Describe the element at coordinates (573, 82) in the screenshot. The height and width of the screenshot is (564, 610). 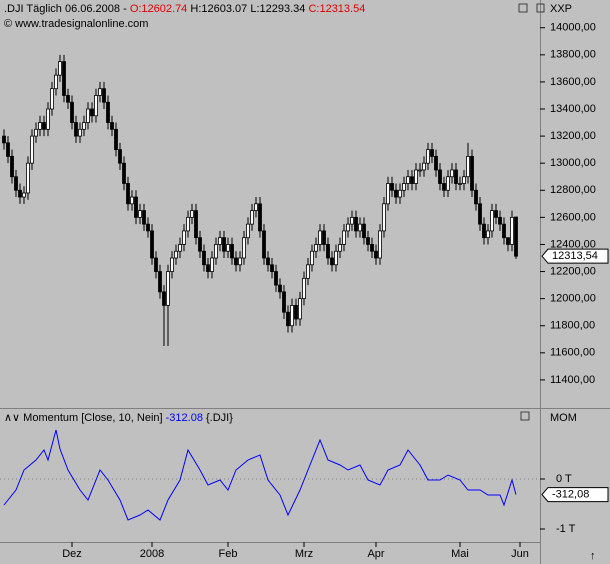
I see `y-tick-label: 13600,00` at that location.